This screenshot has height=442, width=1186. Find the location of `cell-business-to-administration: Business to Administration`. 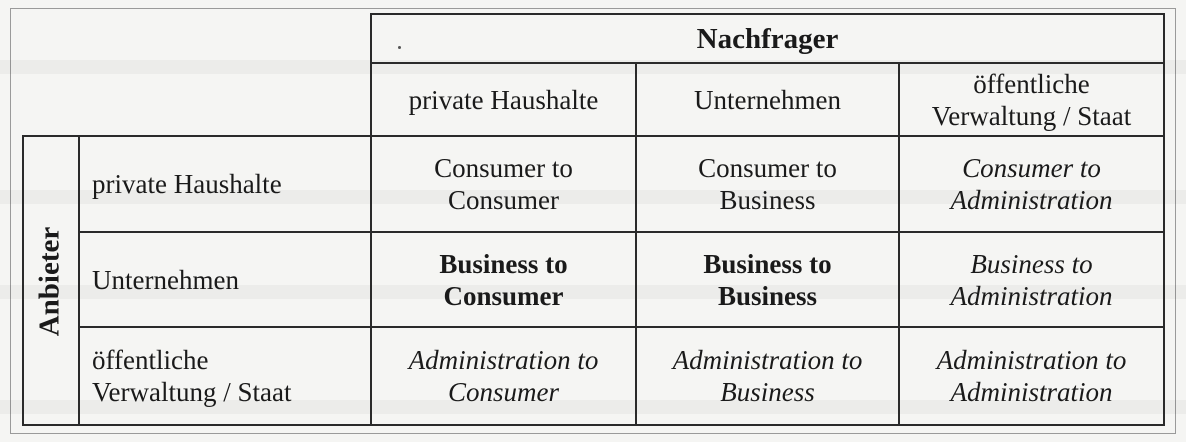

cell-business-to-administration: Business to Administration is located at coordinates (1031, 279).